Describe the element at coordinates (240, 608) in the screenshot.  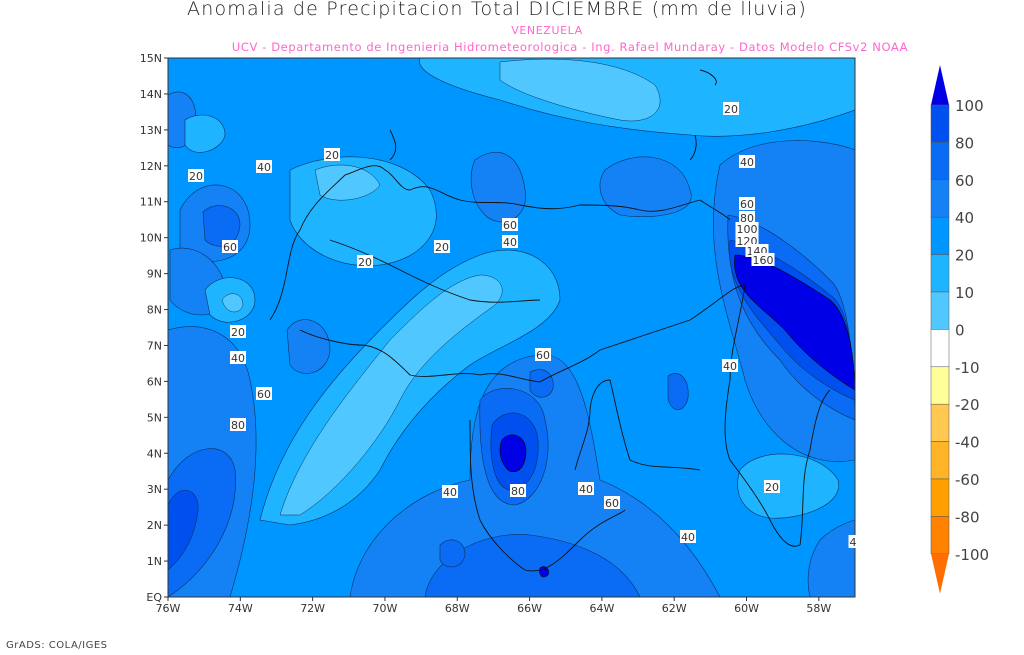
I see `lon-tick-label: 74W` at that location.